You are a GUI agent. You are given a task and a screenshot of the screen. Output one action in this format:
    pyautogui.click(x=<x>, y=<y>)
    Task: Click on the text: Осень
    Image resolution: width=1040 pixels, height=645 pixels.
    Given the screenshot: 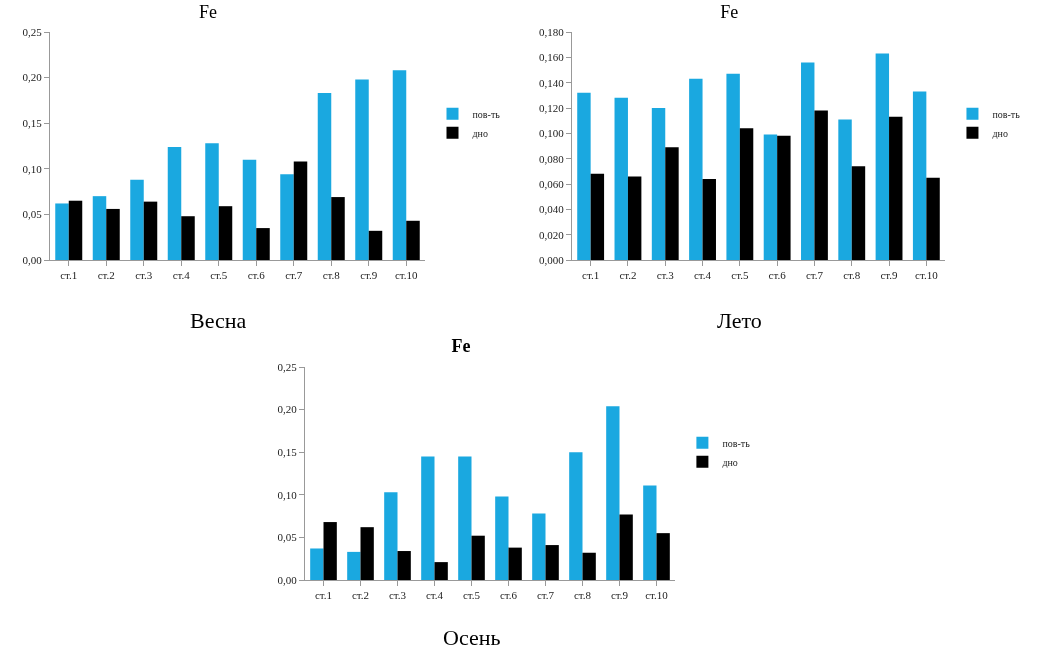 What is the action you would take?
    pyautogui.click(x=472, y=635)
    